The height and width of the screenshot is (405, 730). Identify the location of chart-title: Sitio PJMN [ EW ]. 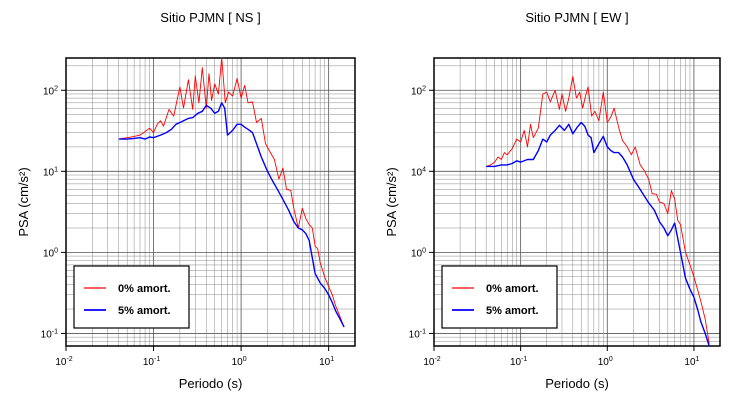
(576, 17).